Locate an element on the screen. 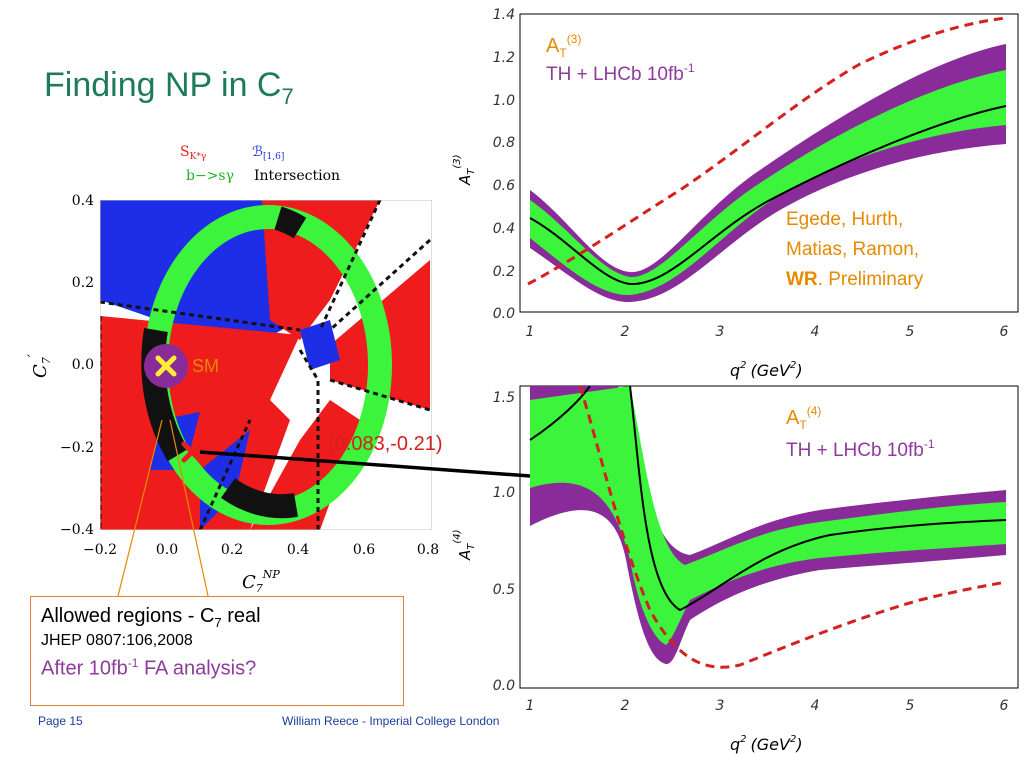 Image resolution: width=1024 pixels, height=768 pixels. sm-marker is located at coordinates (166, 366).